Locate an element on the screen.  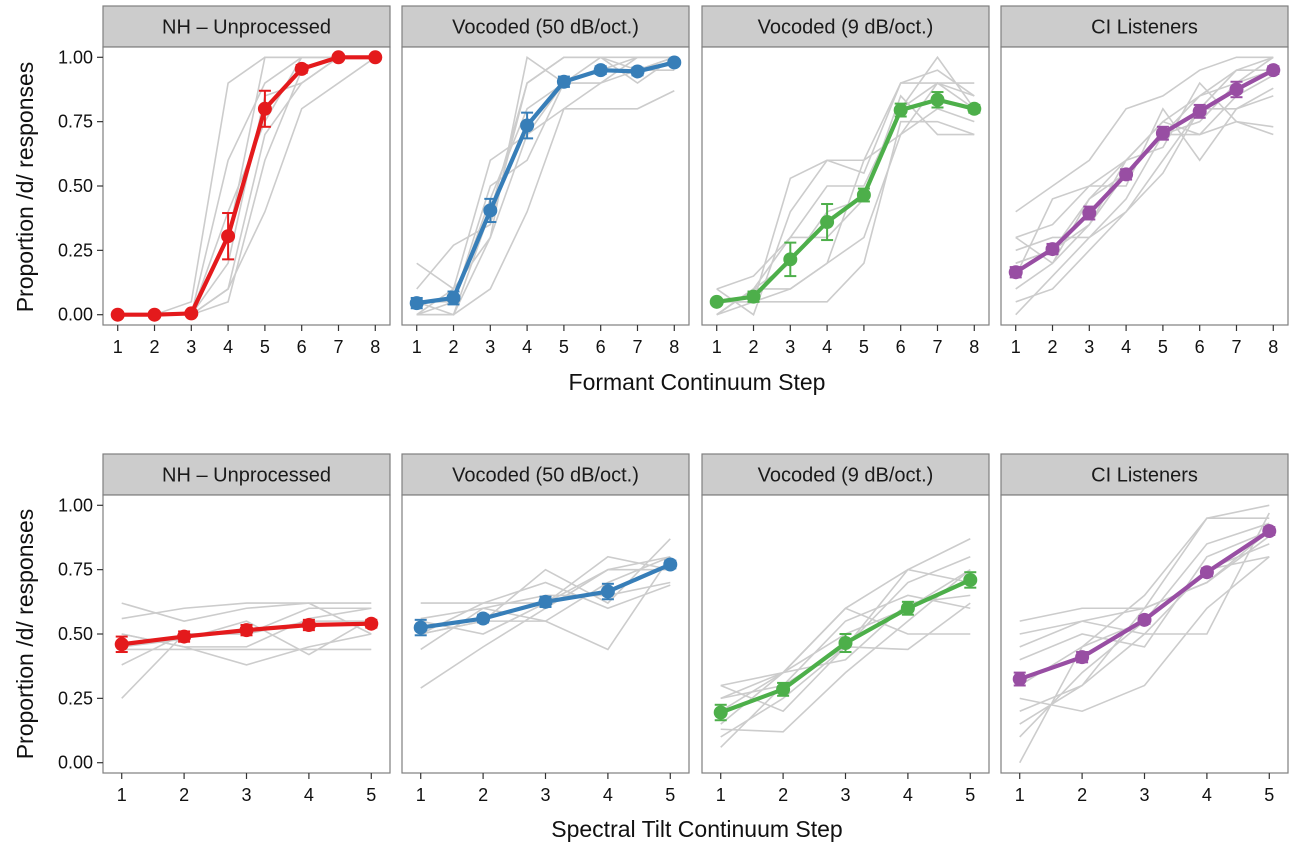
panel-2-4: CI Listeners 1 2 3 4 5 is located at coordinates (1144, 629).